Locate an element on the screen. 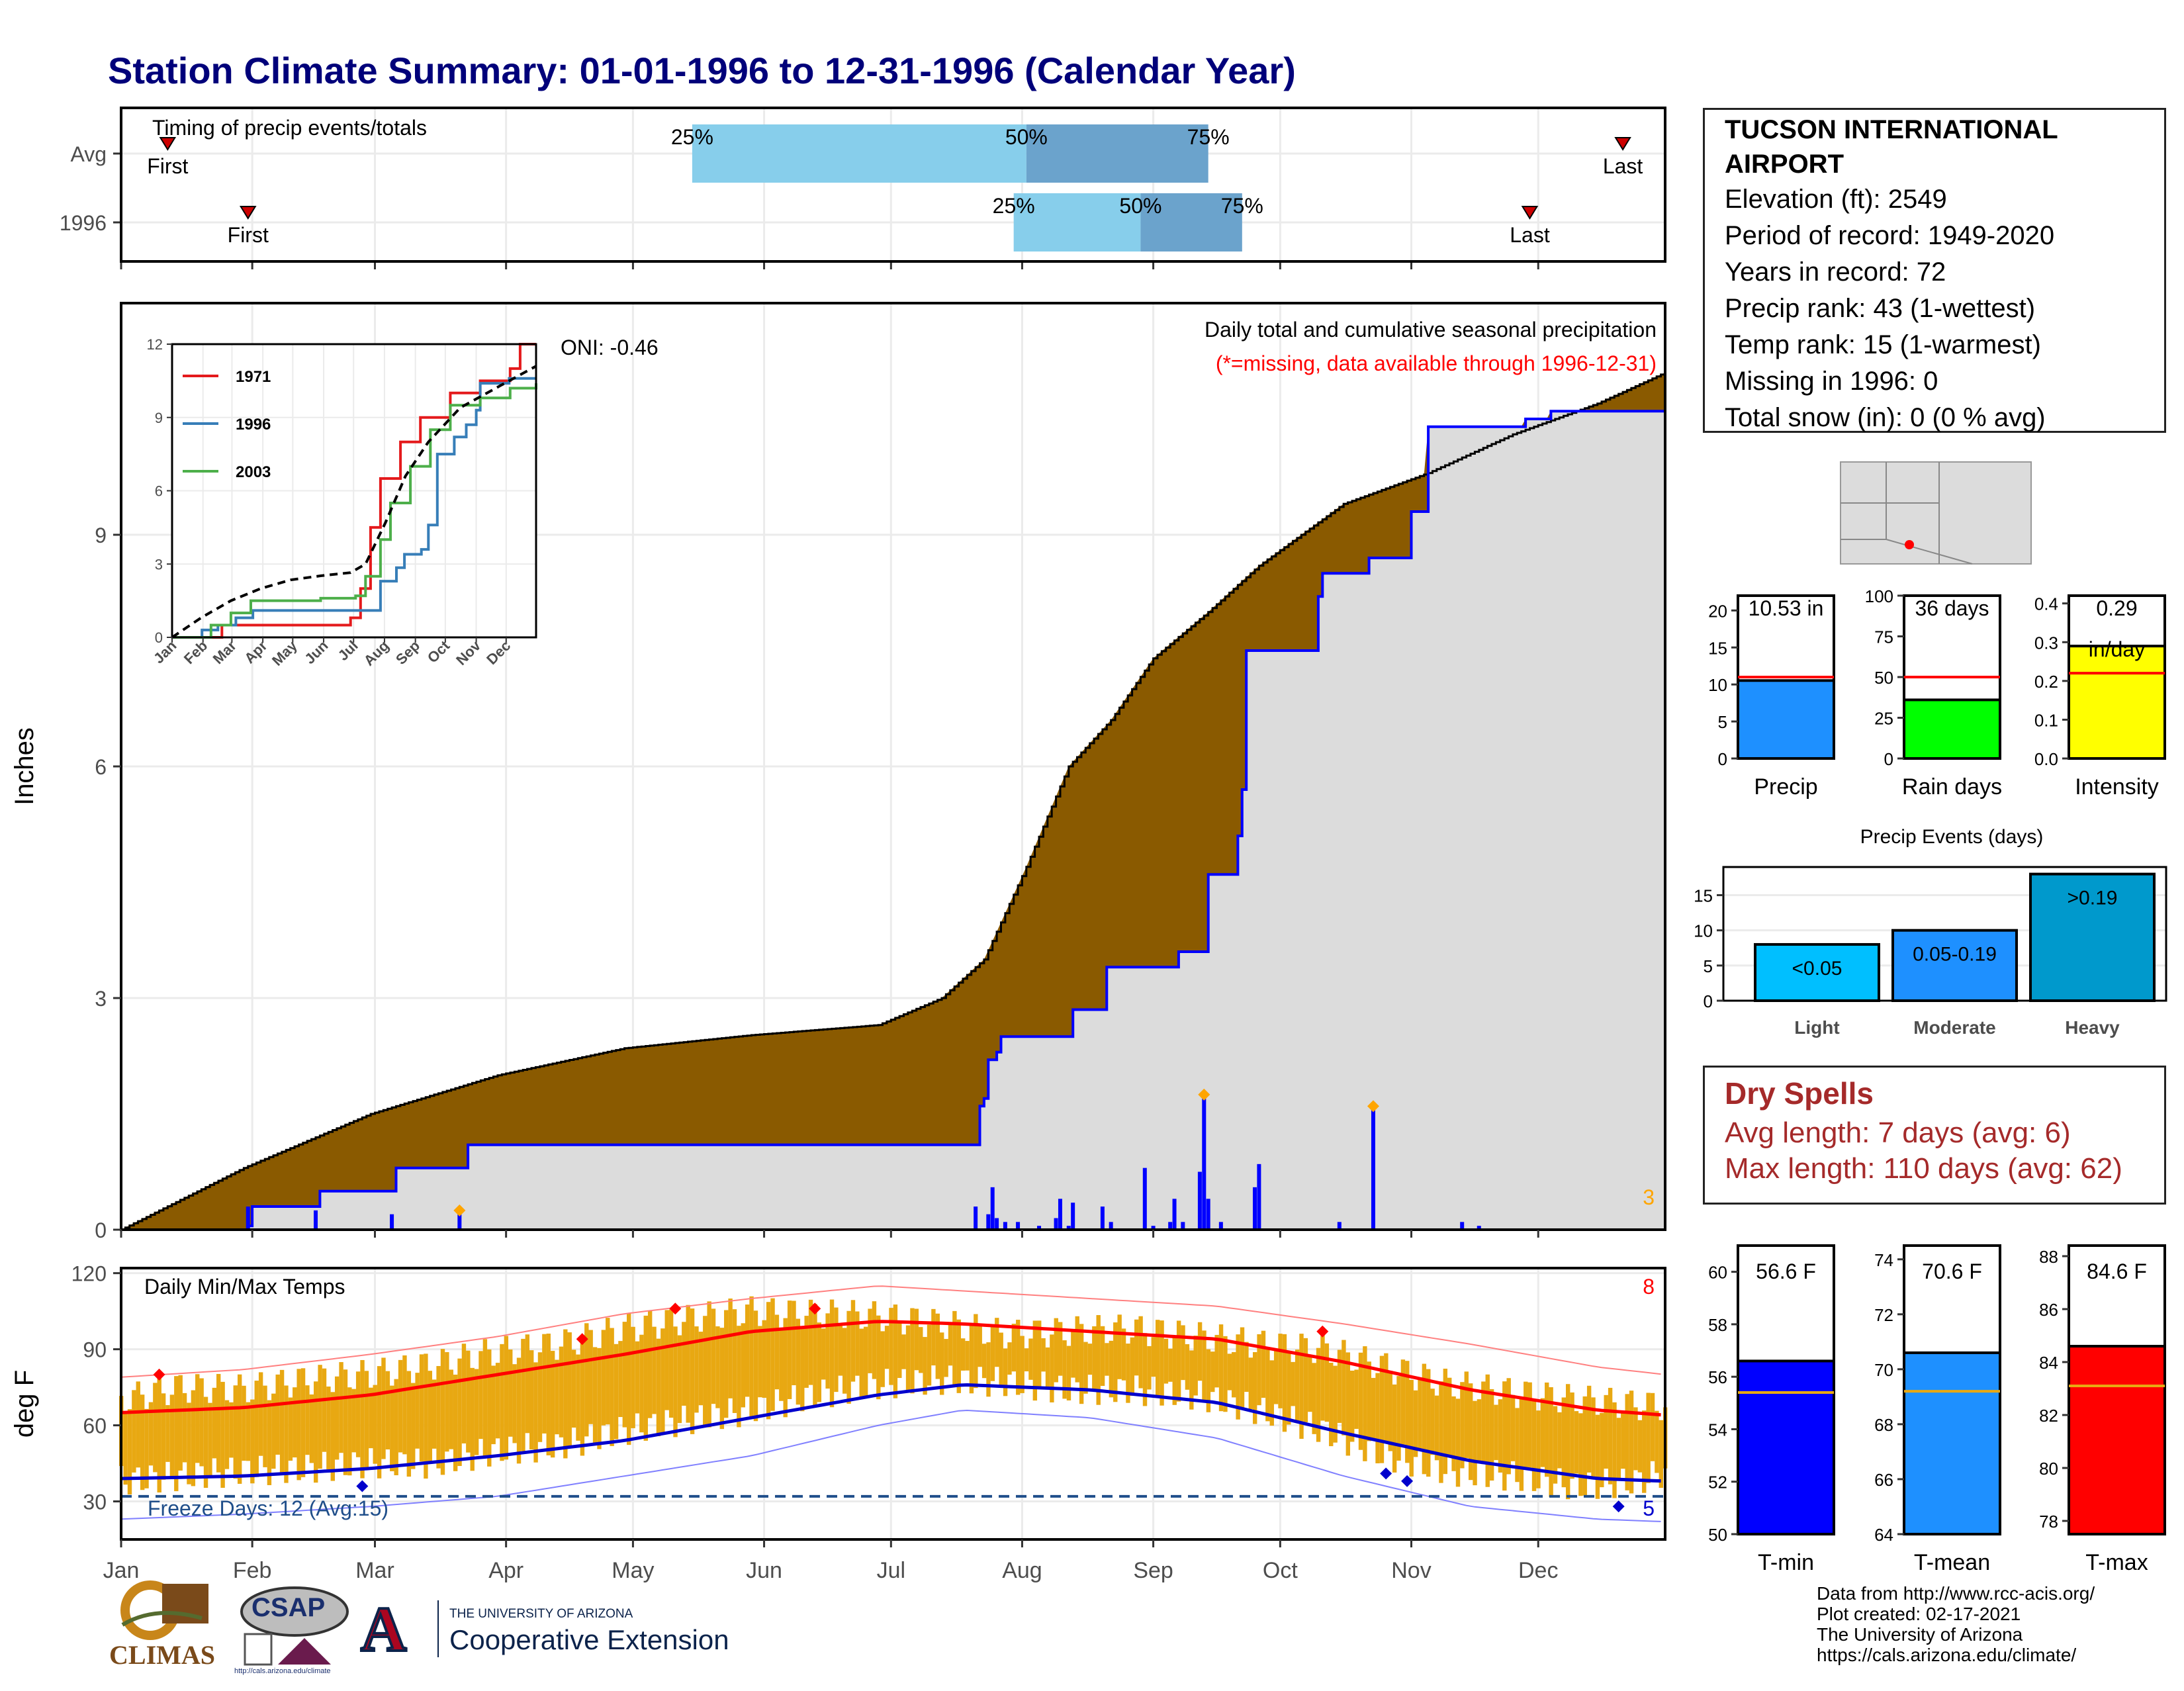  precip-y-tick-label: 3 is located at coordinates (101, 999).